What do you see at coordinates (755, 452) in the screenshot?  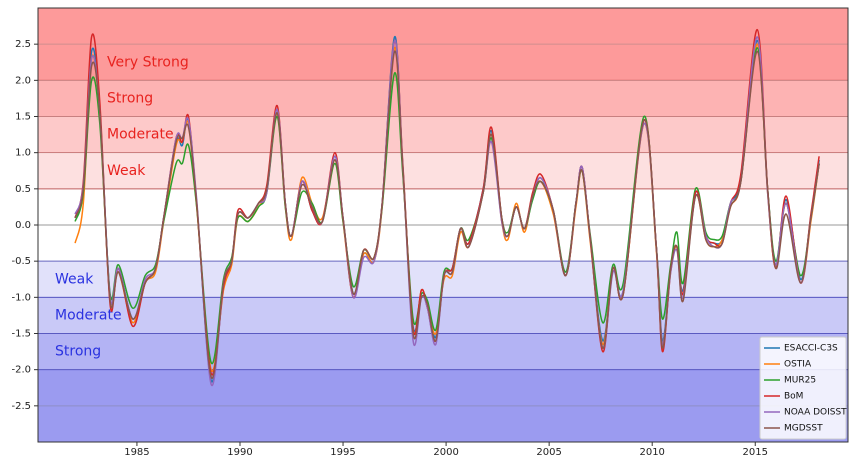 I see `x-tick-label: 2015` at bounding box center [755, 452].